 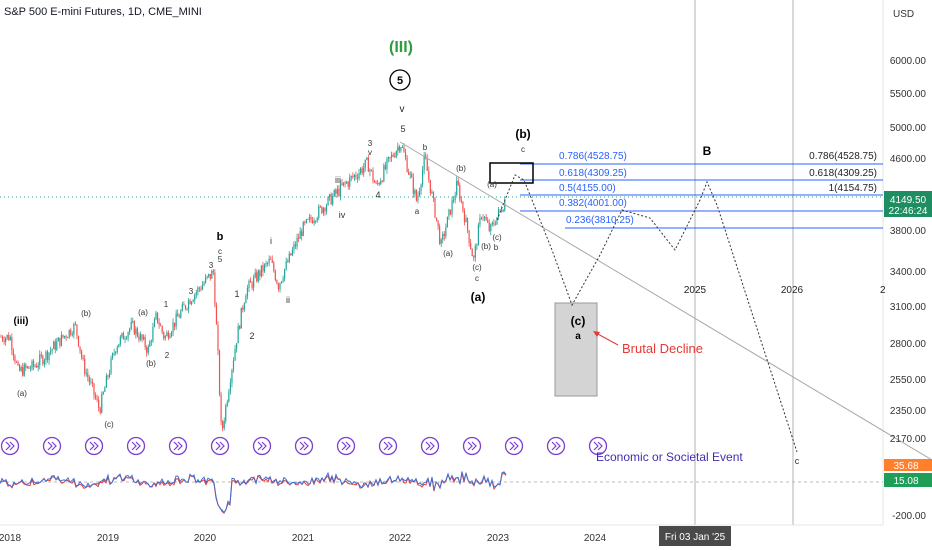 I want to click on svg-text: (a), so click(x=478, y=297).